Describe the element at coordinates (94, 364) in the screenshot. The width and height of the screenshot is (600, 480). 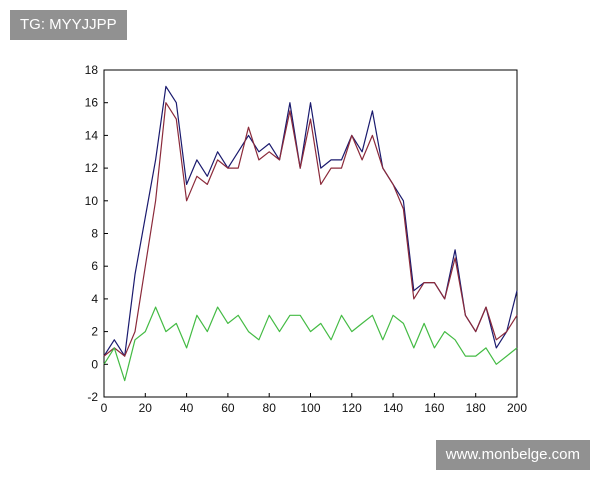
I see `y-tick-label: 0` at that location.